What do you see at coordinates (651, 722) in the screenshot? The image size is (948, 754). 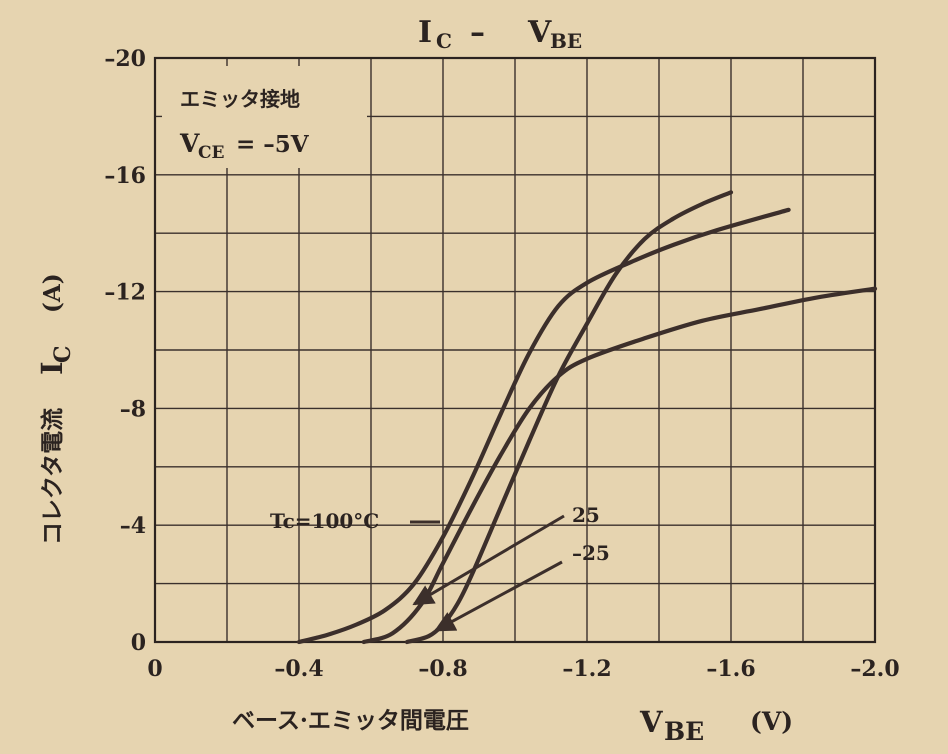 I see `x-axis-label-symbol: V` at bounding box center [651, 722].